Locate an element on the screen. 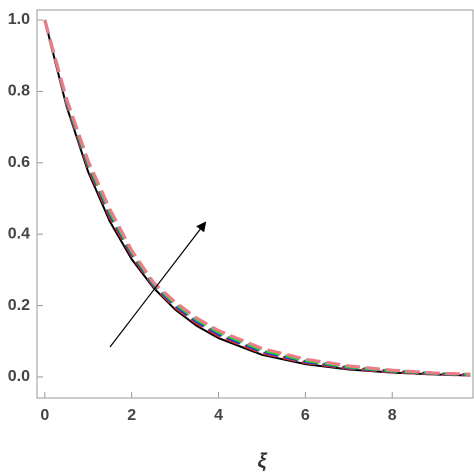 This screenshot has height=474, width=474. y-tick-label: 1.0 is located at coordinates (19, 19).